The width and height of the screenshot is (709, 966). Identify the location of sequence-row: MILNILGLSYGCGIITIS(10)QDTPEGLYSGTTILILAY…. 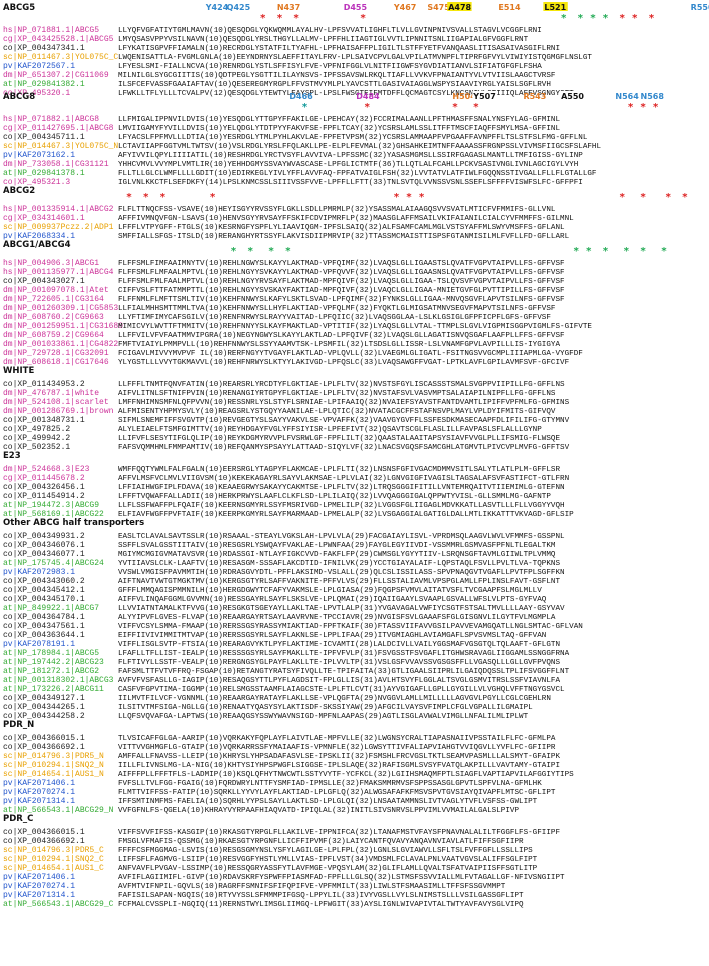
(337, 76).